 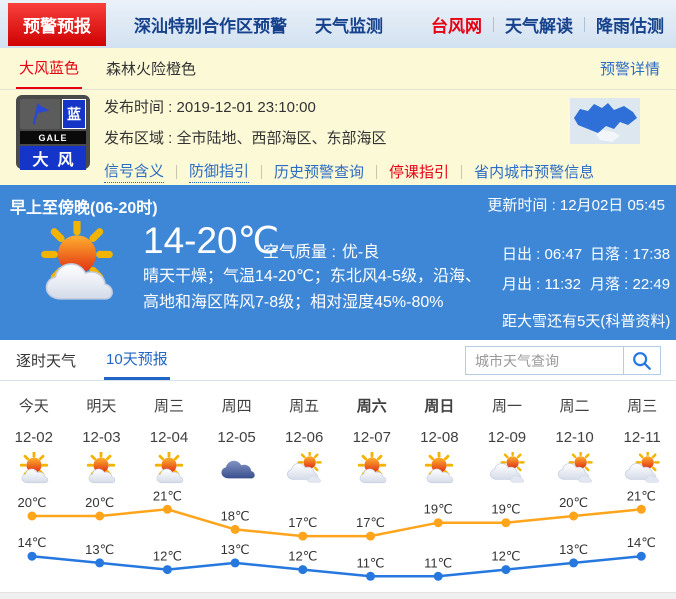 I want to click on forecast-day-column: 周日 12-08, so click(x=440, y=414).